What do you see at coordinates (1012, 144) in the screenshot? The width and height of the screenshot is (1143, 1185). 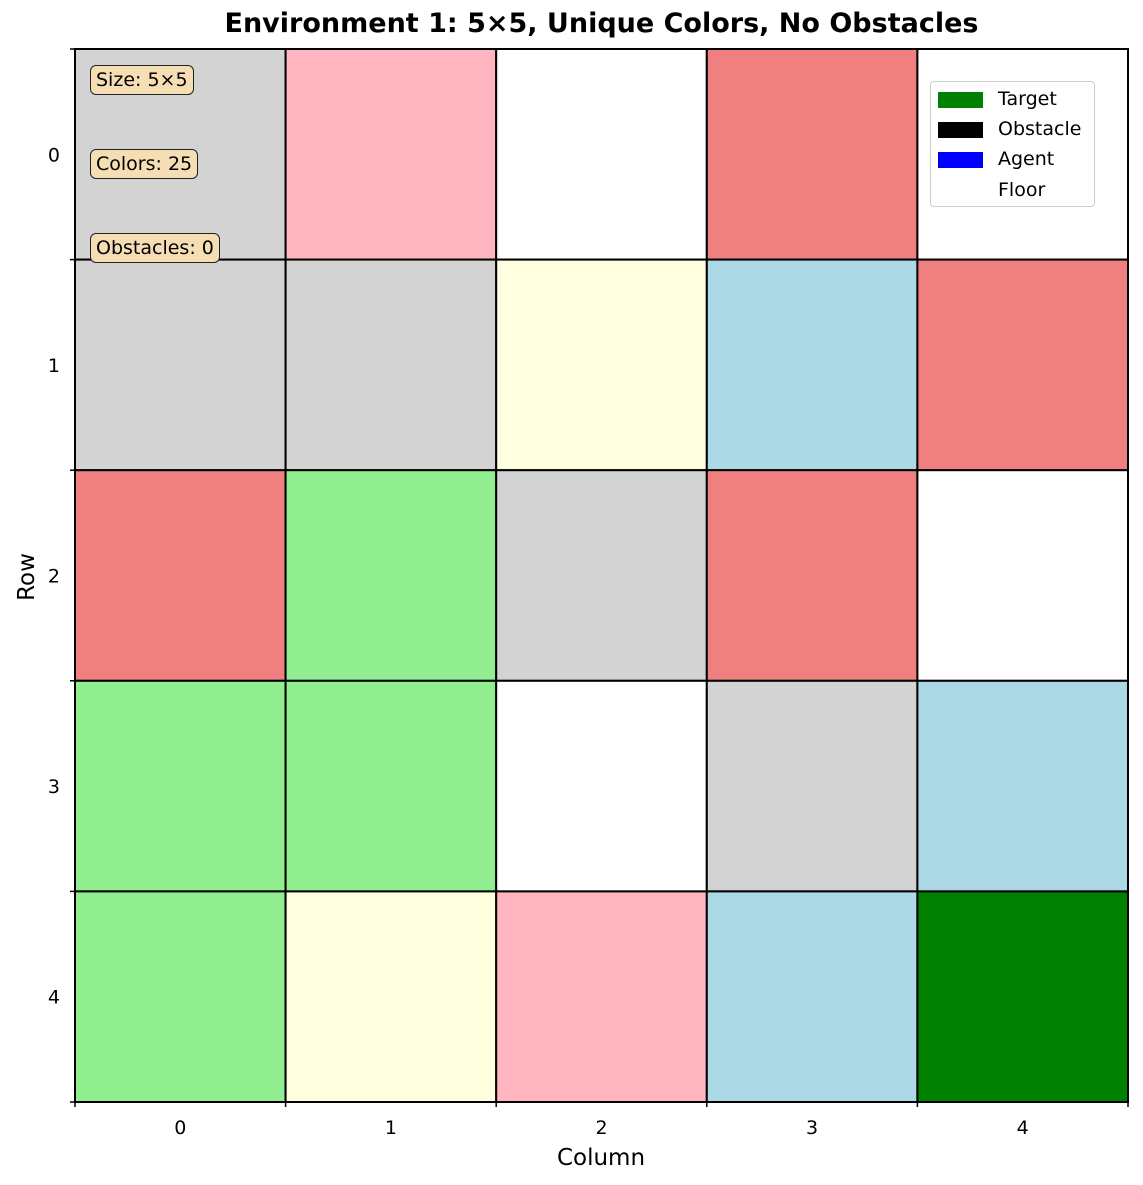 I see `legend: Target Obstacle Agent Floor` at bounding box center [1012, 144].